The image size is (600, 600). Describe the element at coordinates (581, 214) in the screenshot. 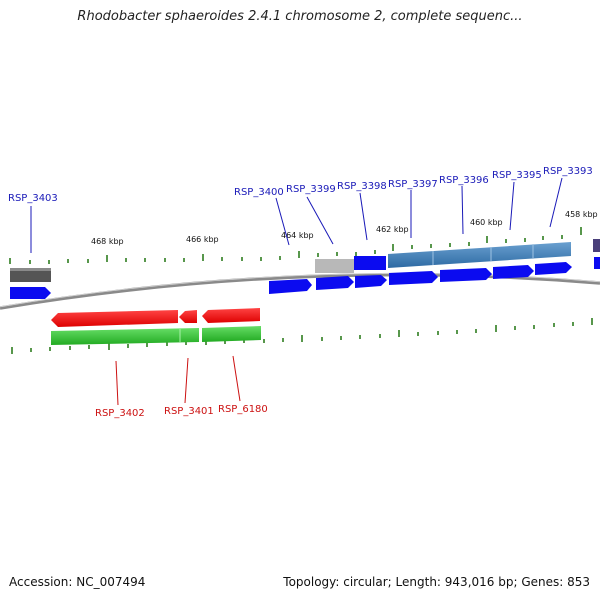

I see `tick-label-458kbp: 458 kbp` at that location.